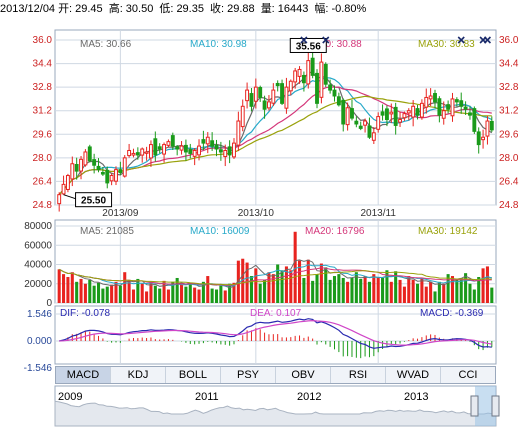 Image resolution: width=531 pixels, height=430 pixels. Describe the element at coordinates (468, 375) in the screenshot. I see `tab-cci: CCI` at that location.